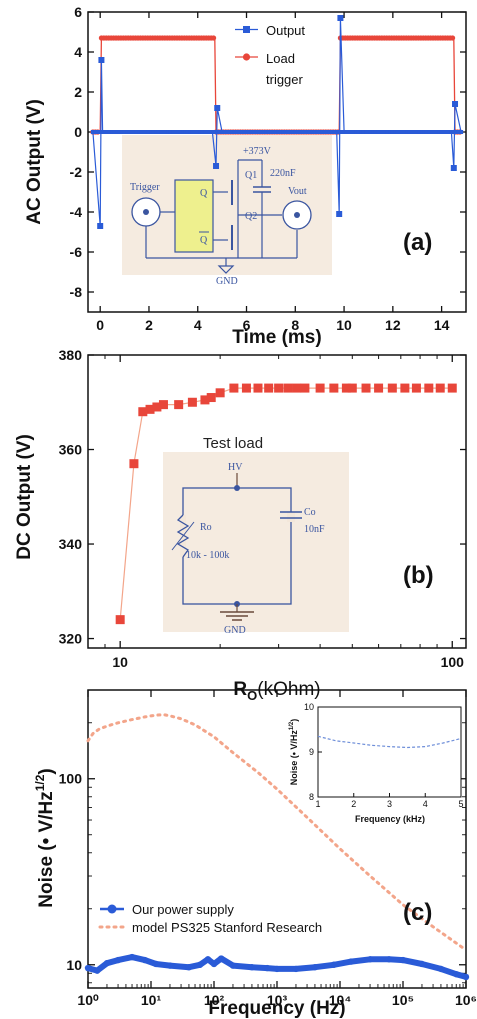 Image resolution: width=477 pixels, height=1019 pixels. Describe the element at coordinates (460, 804) in the screenshot. I see `inset-x-tick-label: 5` at that location.